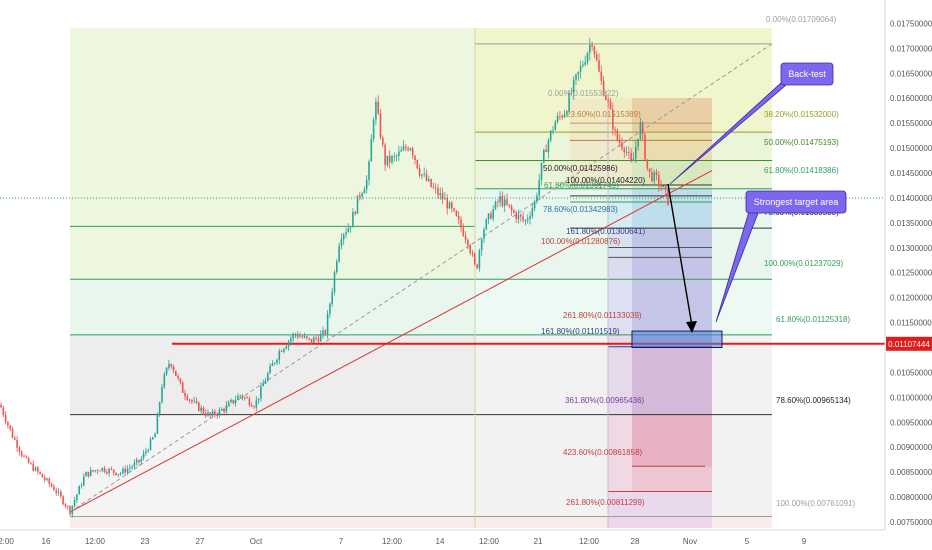 Image resolution: width=932 pixels, height=550 pixels. What do you see at coordinates (200, 541) in the screenshot?
I see `x-tick-label: 27` at bounding box center [200, 541].